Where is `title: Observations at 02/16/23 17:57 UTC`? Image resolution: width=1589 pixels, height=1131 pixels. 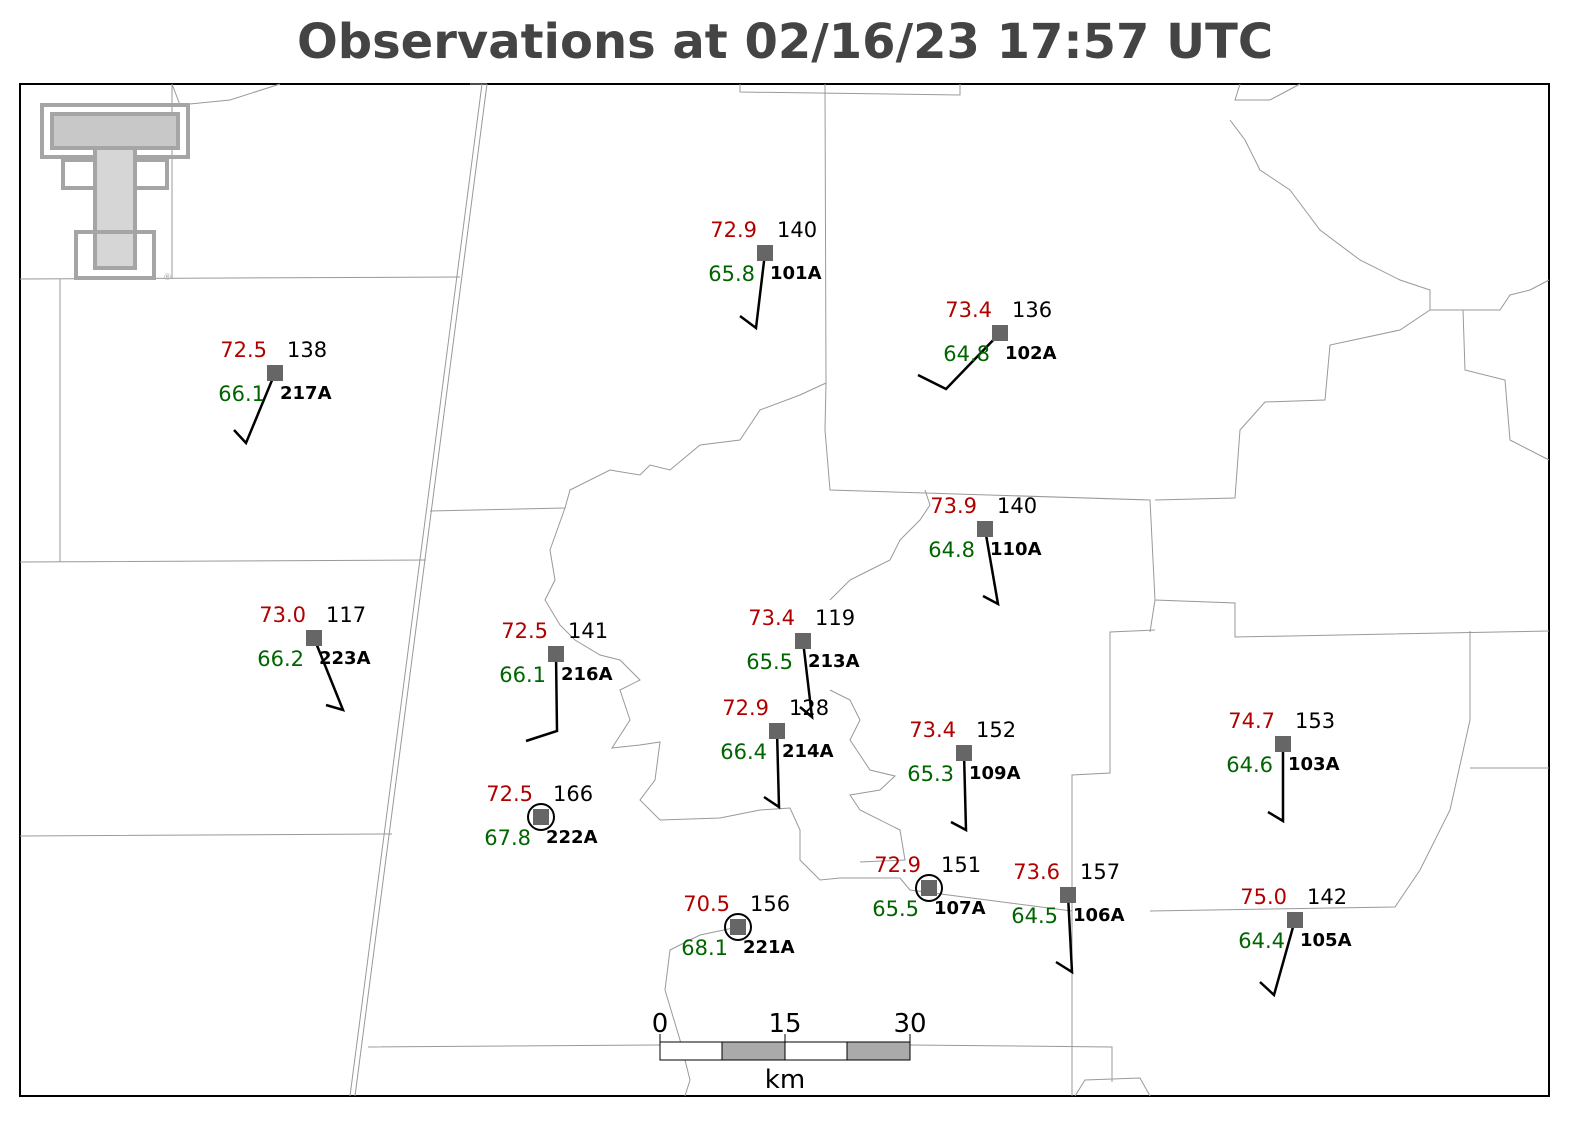
title: Observations at 02/16/23 17:57 UTC is located at coordinates (785, 42).